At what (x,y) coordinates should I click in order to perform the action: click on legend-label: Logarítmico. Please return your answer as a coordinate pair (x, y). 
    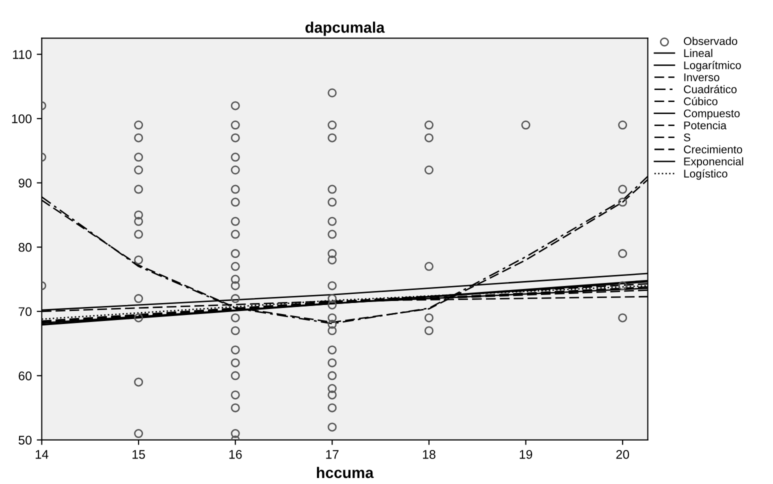
    Looking at the image, I should click on (712, 66).